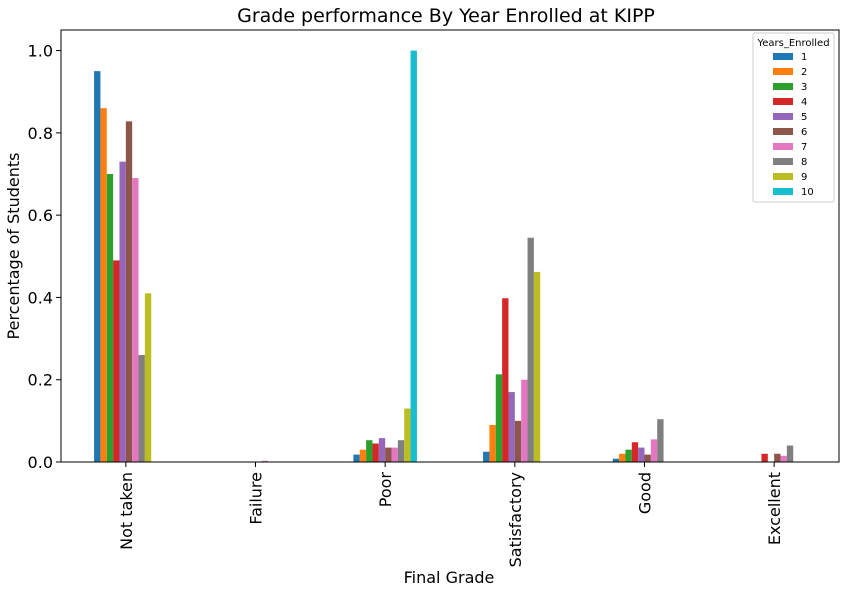 The image size is (847, 591). Describe the element at coordinates (660, 440) in the screenshot. I see `bar-series-8-good` at that location.